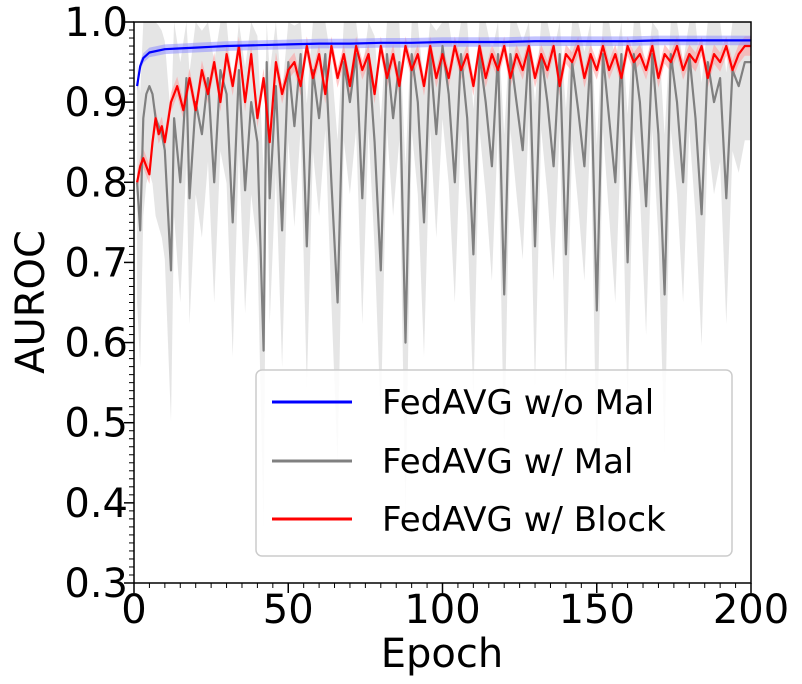 Image resolution: width=802 pixels, height=684 pixels. What do you see at coordinates (442, 585) in the screenshot?
I see `x-minor-ticks` at bounding box center [442, 585].